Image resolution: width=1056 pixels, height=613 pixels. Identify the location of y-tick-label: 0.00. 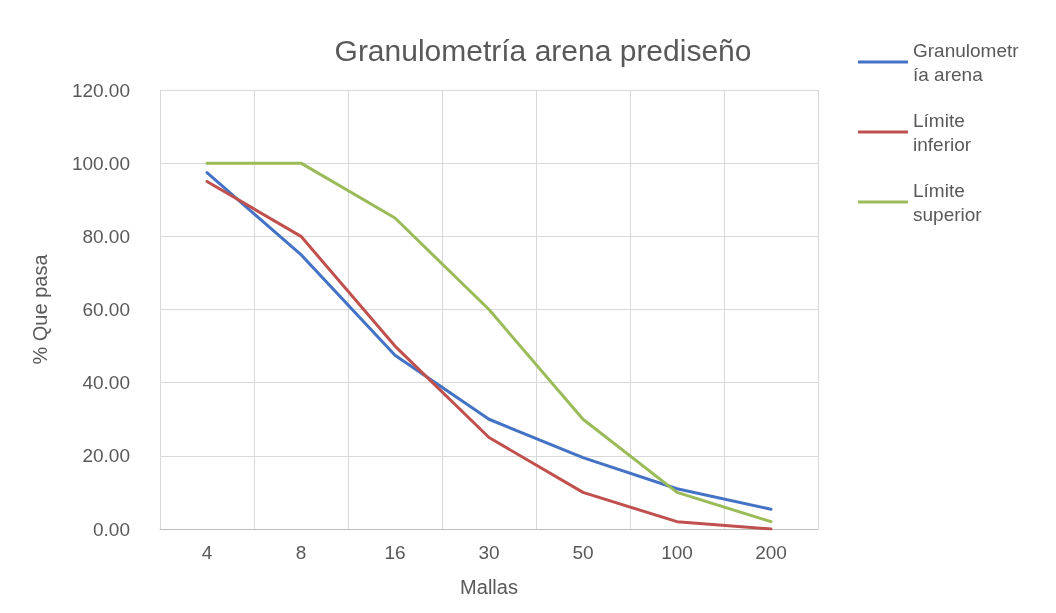
(111, 529).